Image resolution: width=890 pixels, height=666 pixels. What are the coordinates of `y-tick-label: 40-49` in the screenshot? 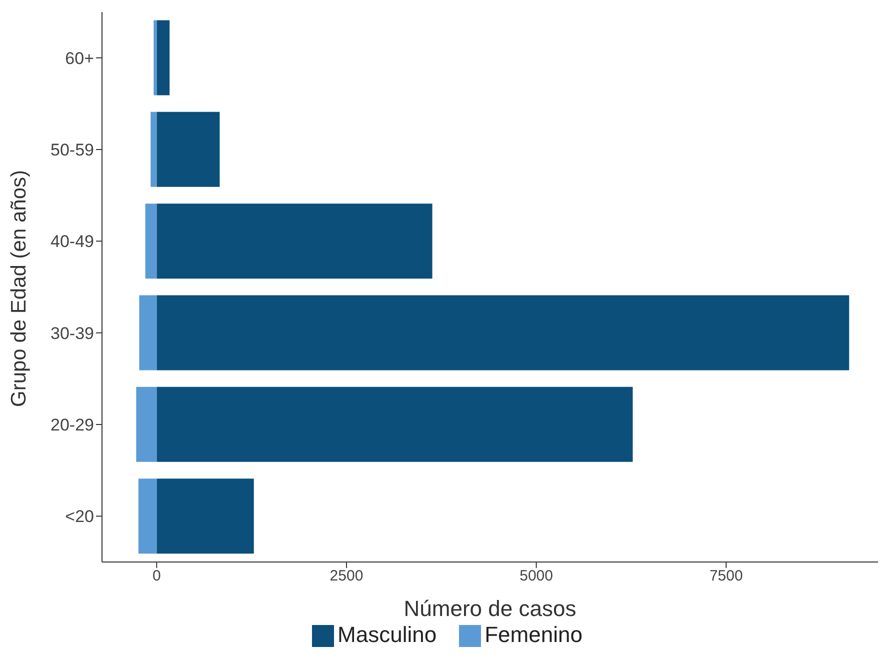 It's located at (72, 242).